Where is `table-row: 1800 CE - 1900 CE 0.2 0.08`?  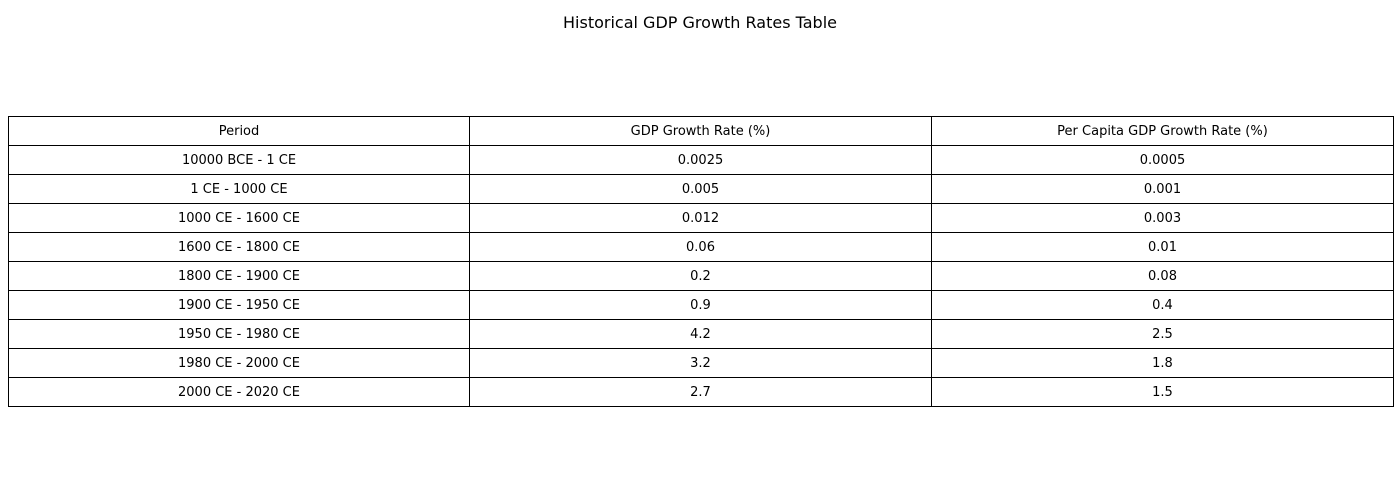
table-row: 1800 CE - 1900 CE 0.2 0.08 is located at coordinates (701, 276).